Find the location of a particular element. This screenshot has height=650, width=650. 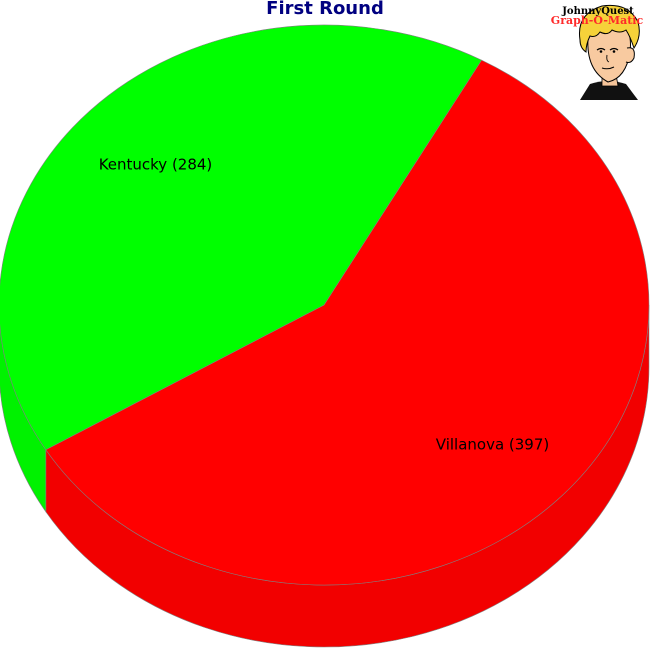

logo-text-graph-o-matic: Graph-O-Matic is located at coordinates (597, 20).